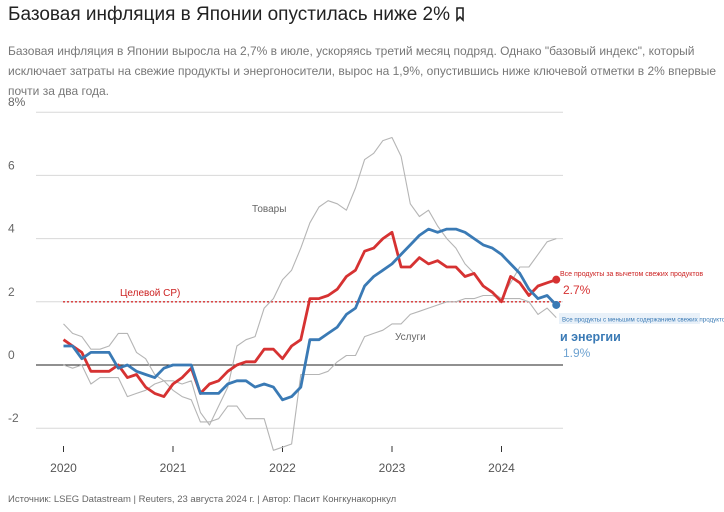 The height and width of the screenshot is (512, 724). Describe the element at coordinates (11, 292) in the screenshot. I see `y-tick-label: 2` at that location.